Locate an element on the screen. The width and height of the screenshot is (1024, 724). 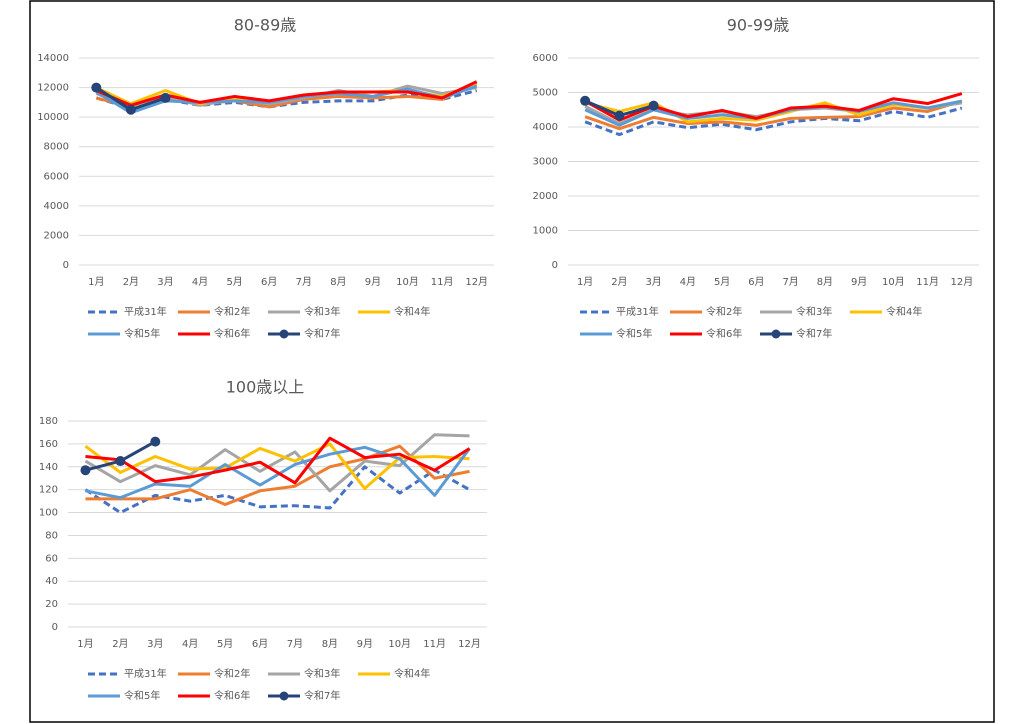
y-tick-label: 14000 is located at coordinates (53, 58).